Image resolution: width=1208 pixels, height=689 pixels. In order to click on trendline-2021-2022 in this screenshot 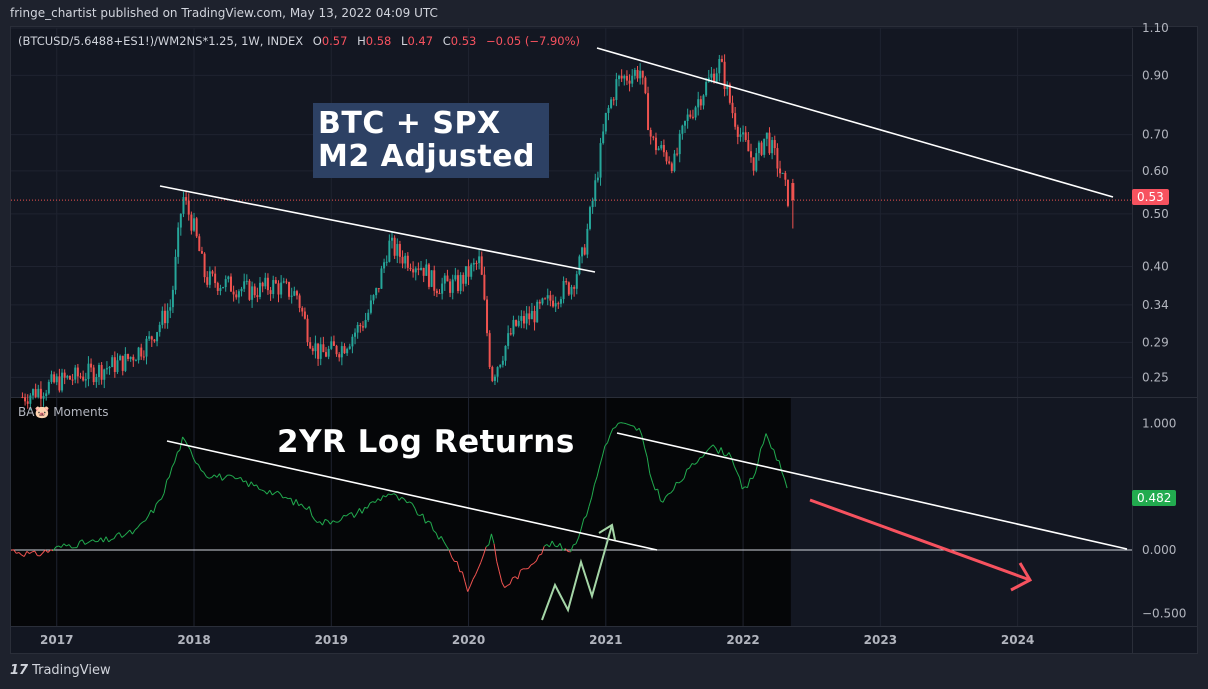, I will do `click(855, 122)`.